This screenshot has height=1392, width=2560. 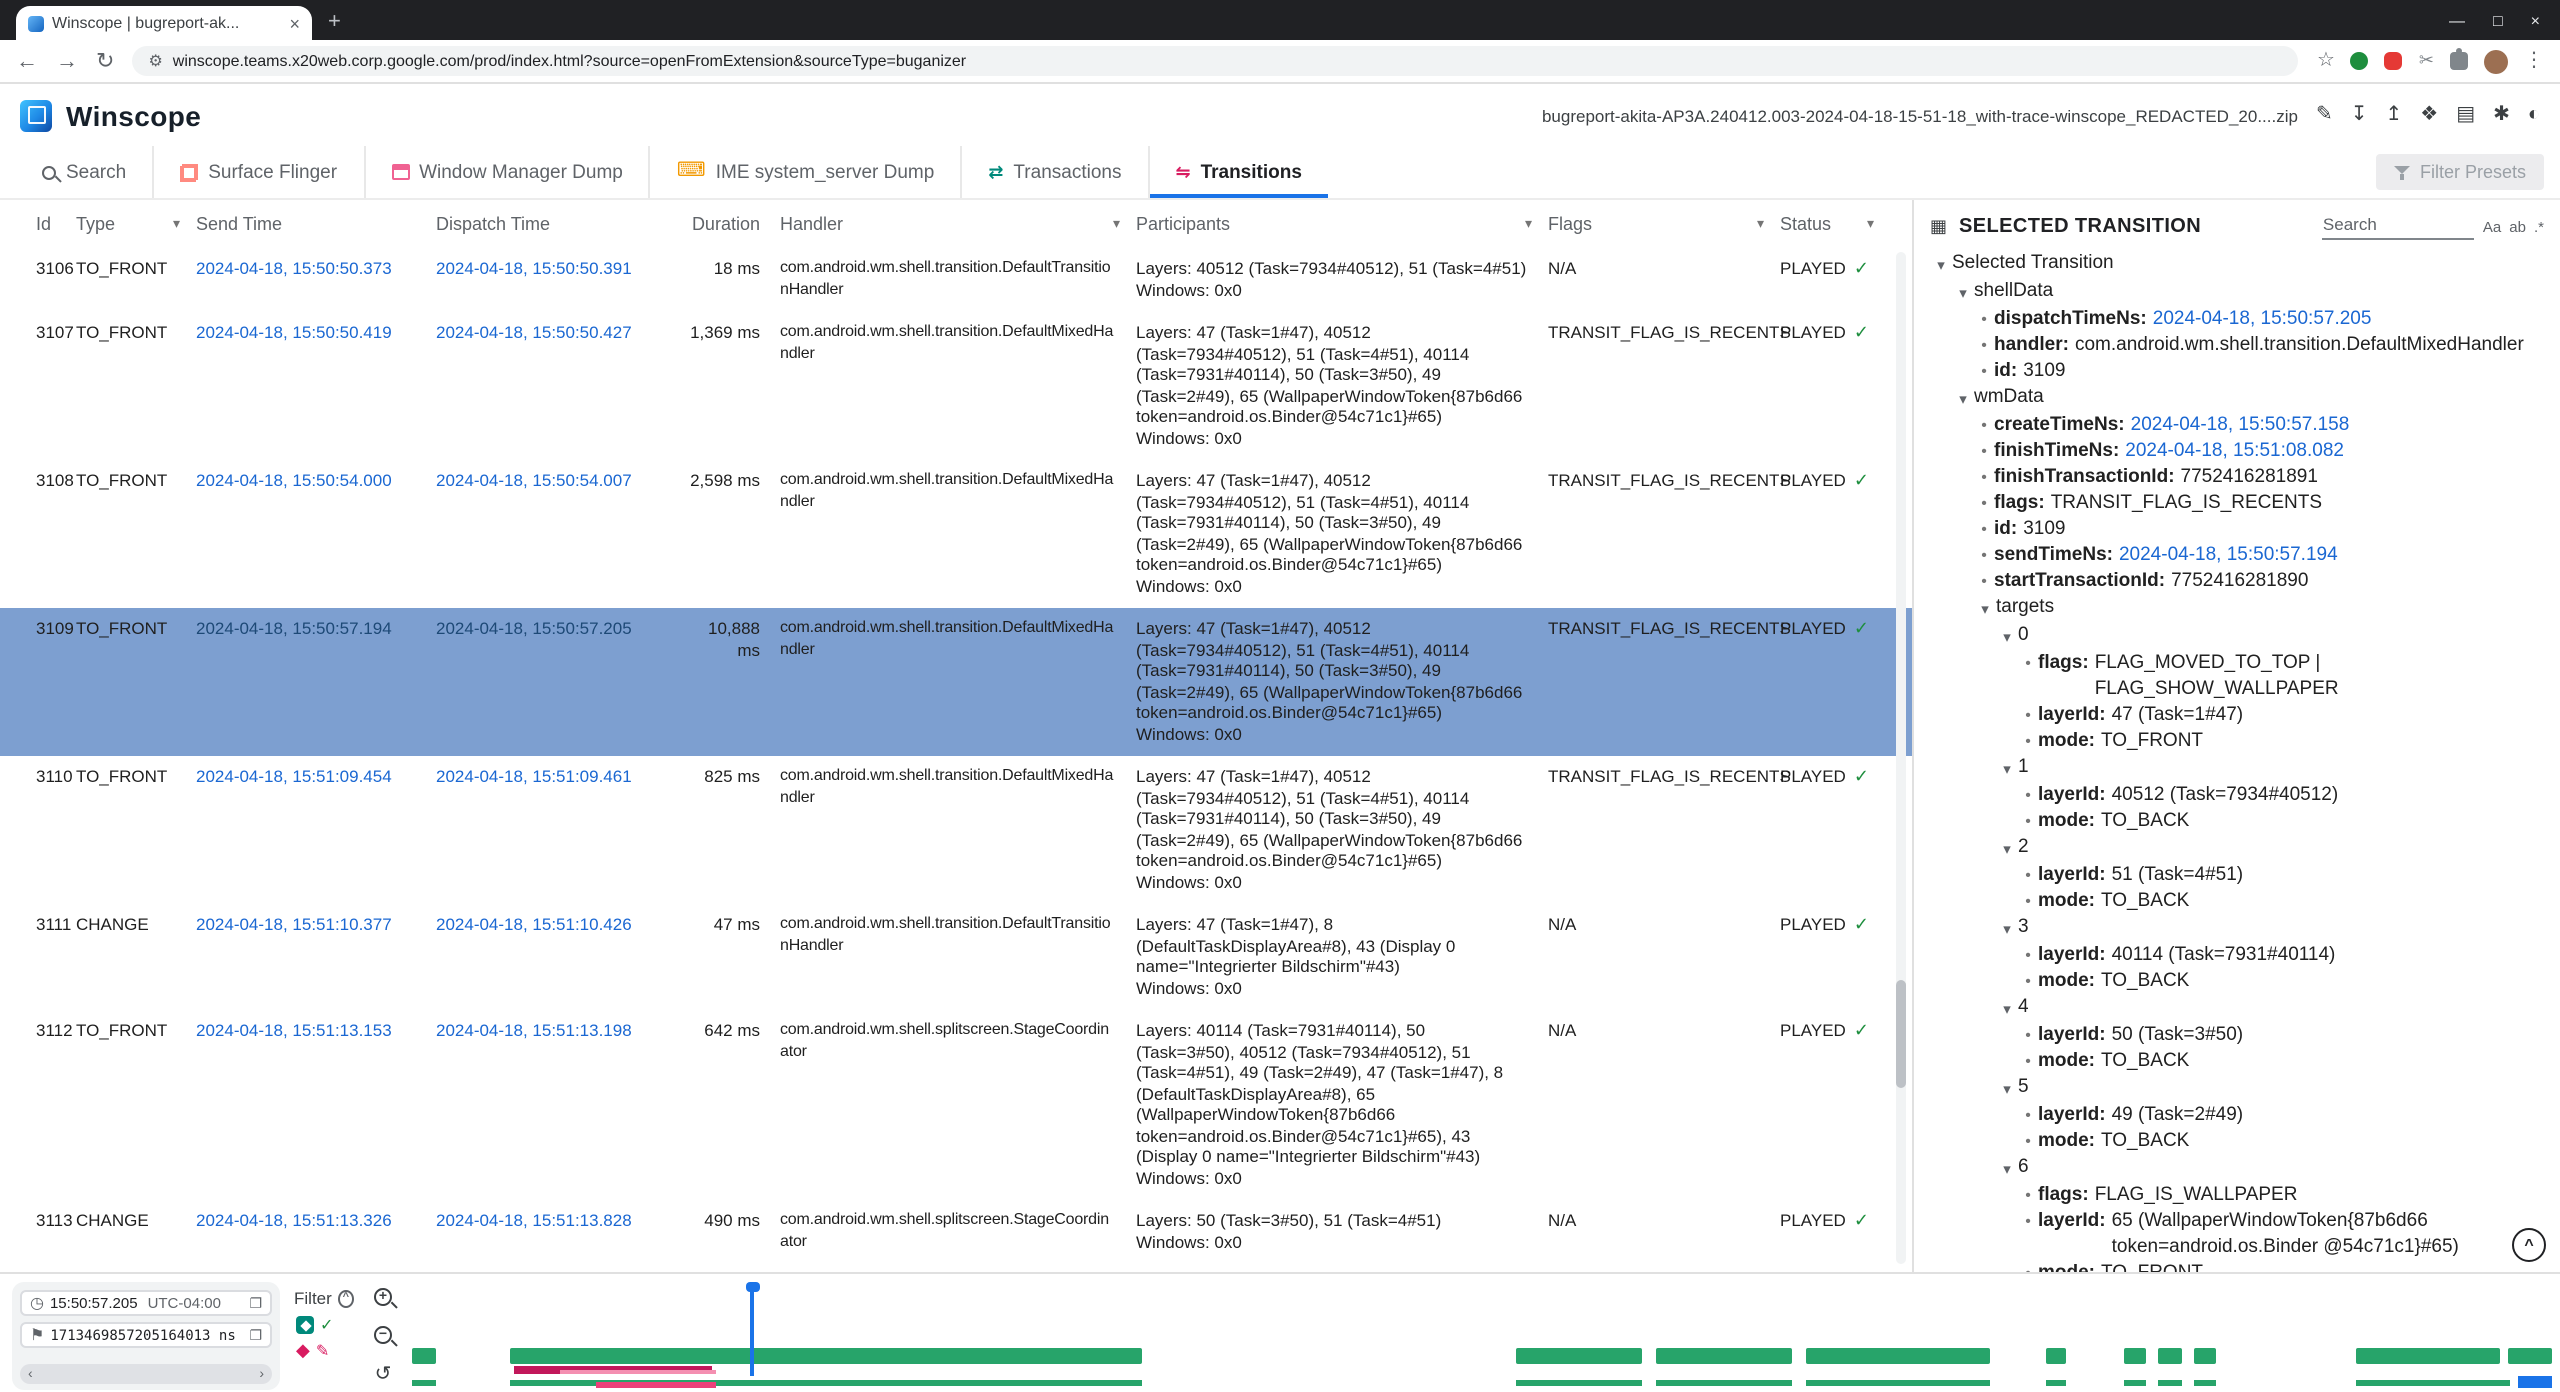 I want to click on tree-node: ▾ Selected Transition, so click(x=2237, y=264).